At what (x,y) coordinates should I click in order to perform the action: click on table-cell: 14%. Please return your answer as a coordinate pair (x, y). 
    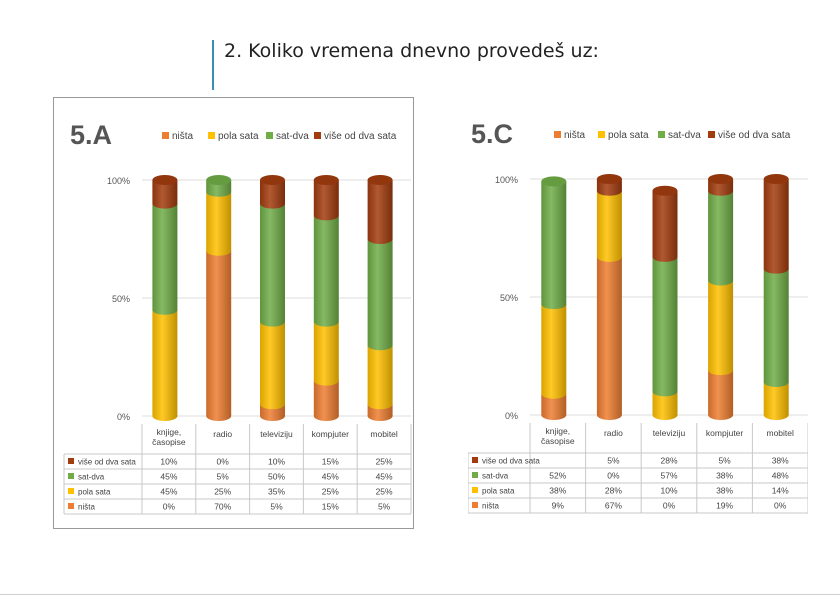
    Looking at the image, I should click on (780, 491).